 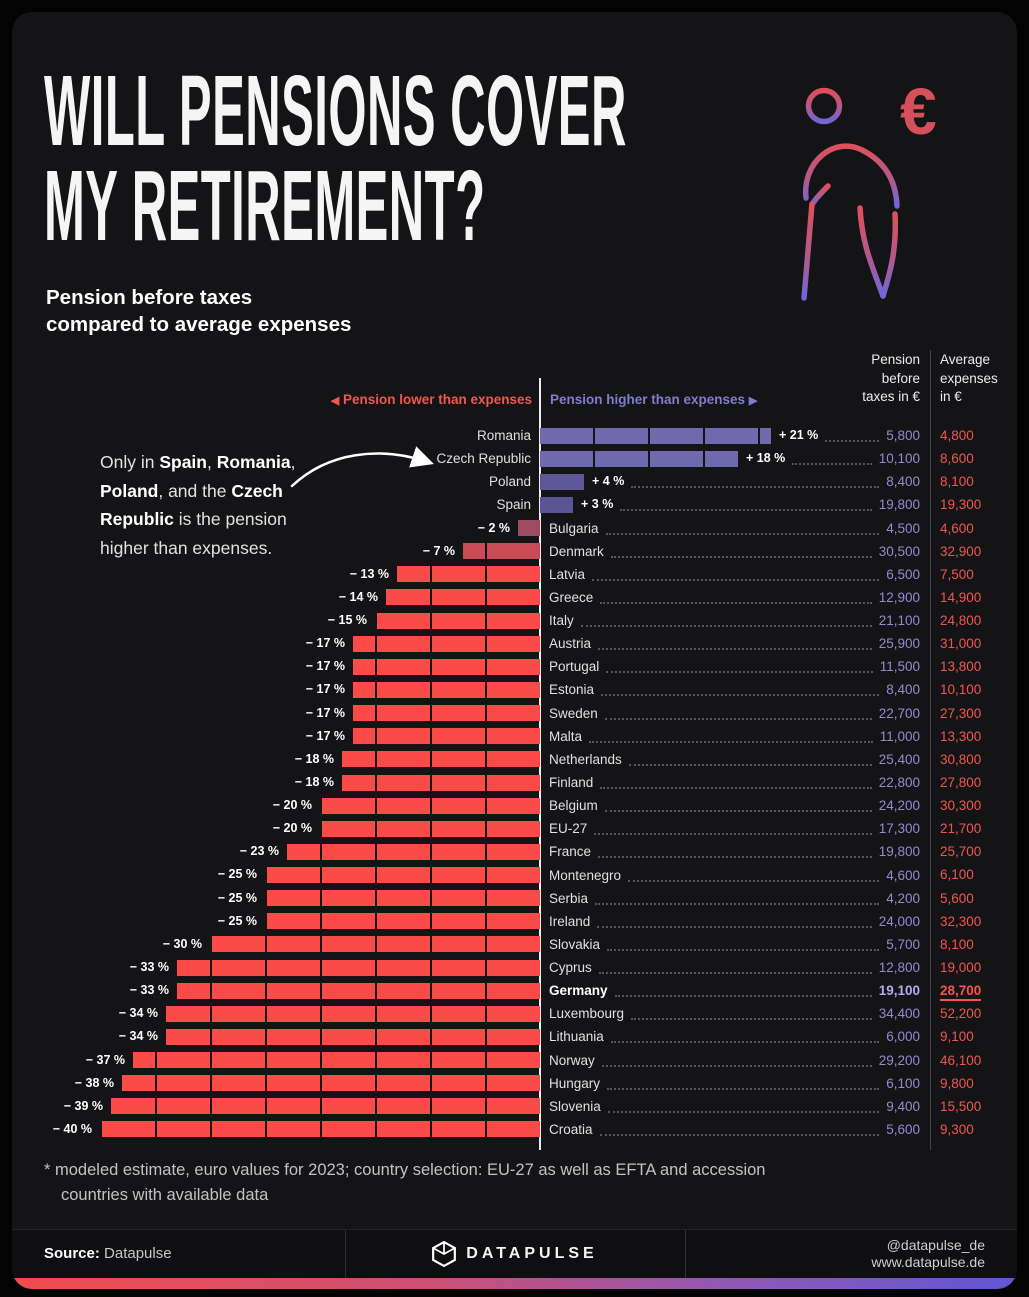 What do you see at coordinates (799, 435) in the screenshot?
I see `percent-label: + 21 %` at bounding box center [799, 435].